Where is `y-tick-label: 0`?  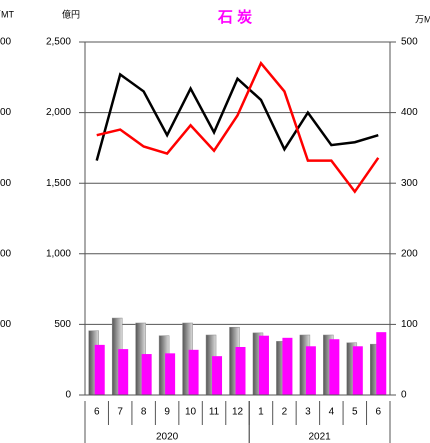 y-tick-label: 0 is located at coordinates (68, 395).